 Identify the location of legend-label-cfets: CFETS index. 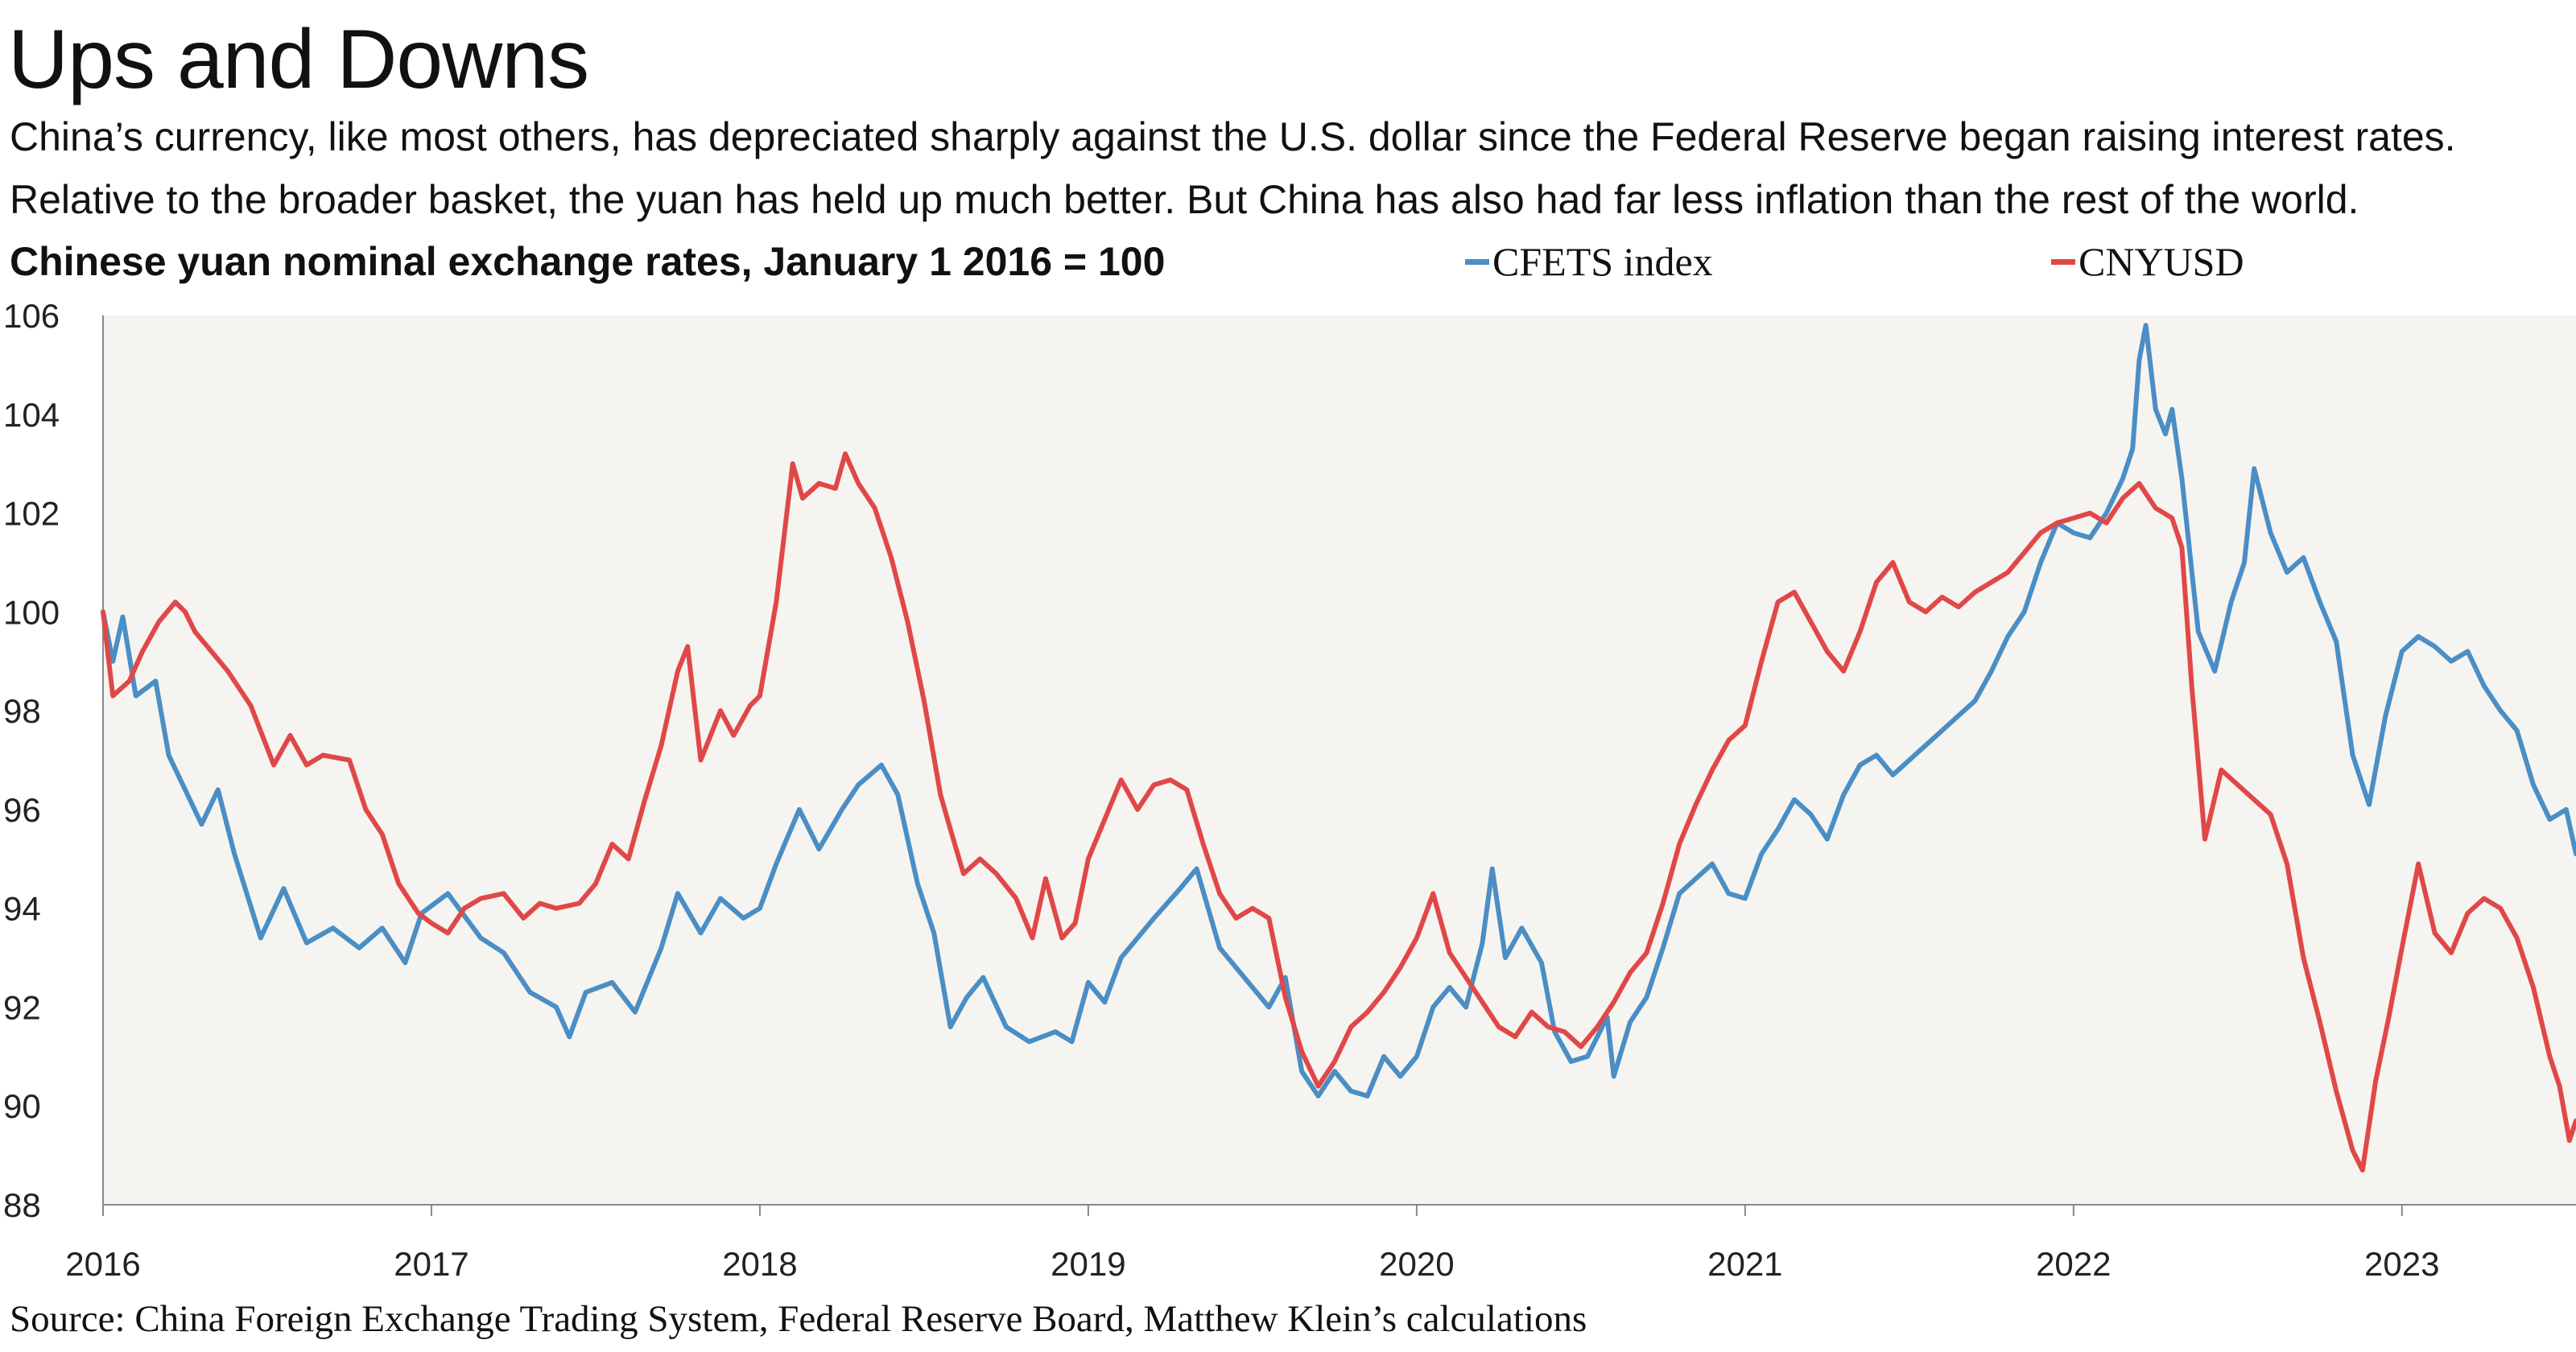
(1602, 261).